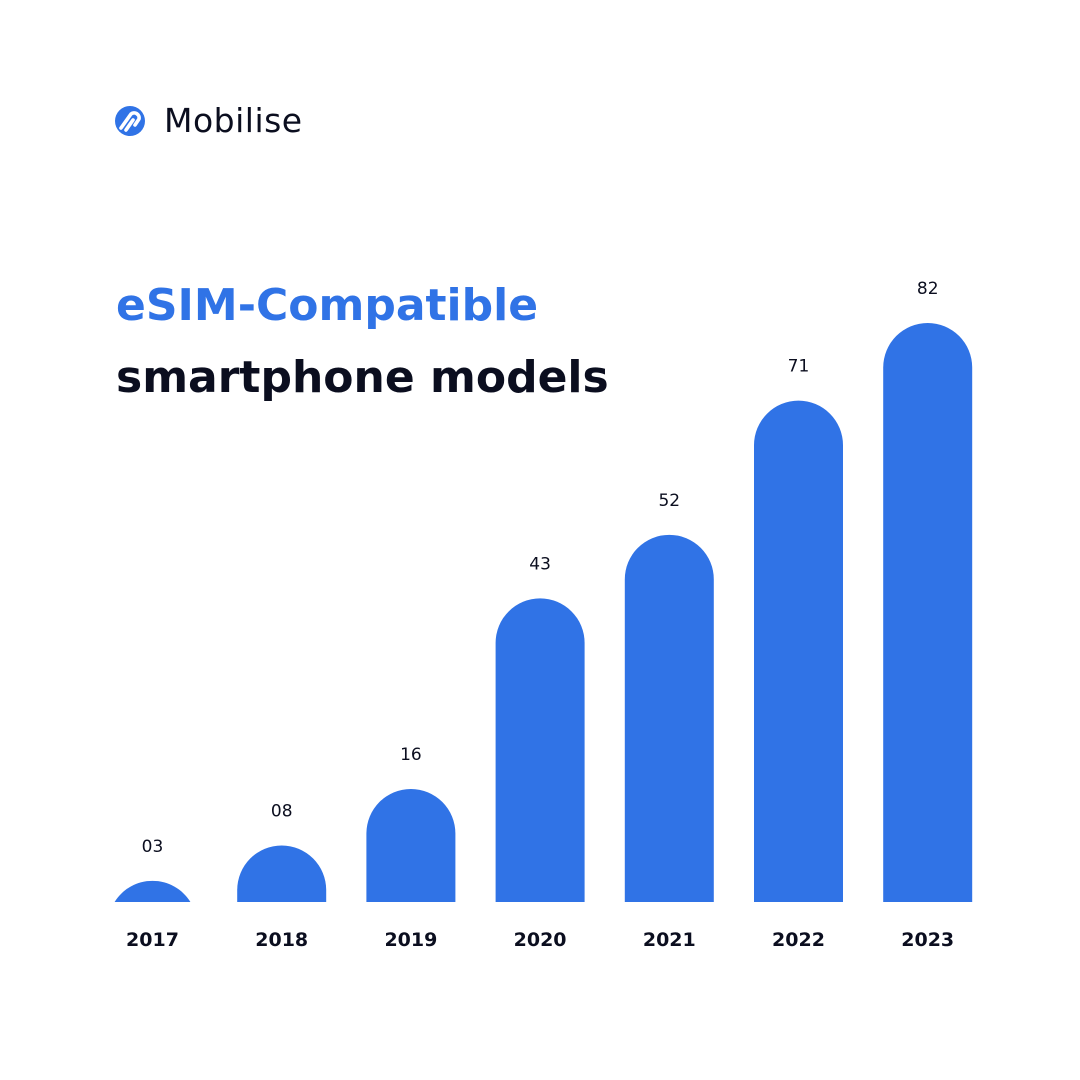 The height and width of the screenshot is (1080, 1080). Describe the element at coordinates (669, 718) in the screenshot. I see `bar-2021` at that location.